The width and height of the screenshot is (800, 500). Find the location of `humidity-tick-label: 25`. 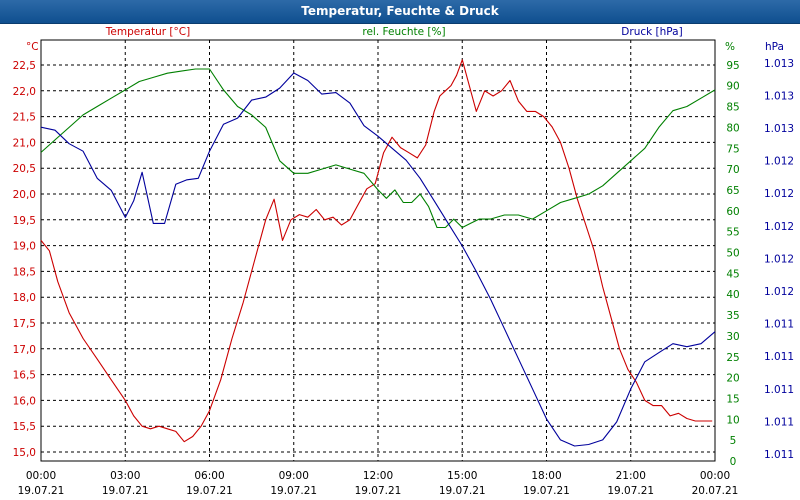

humidity-tick-label: 25 is located at coordinates (732, 358).